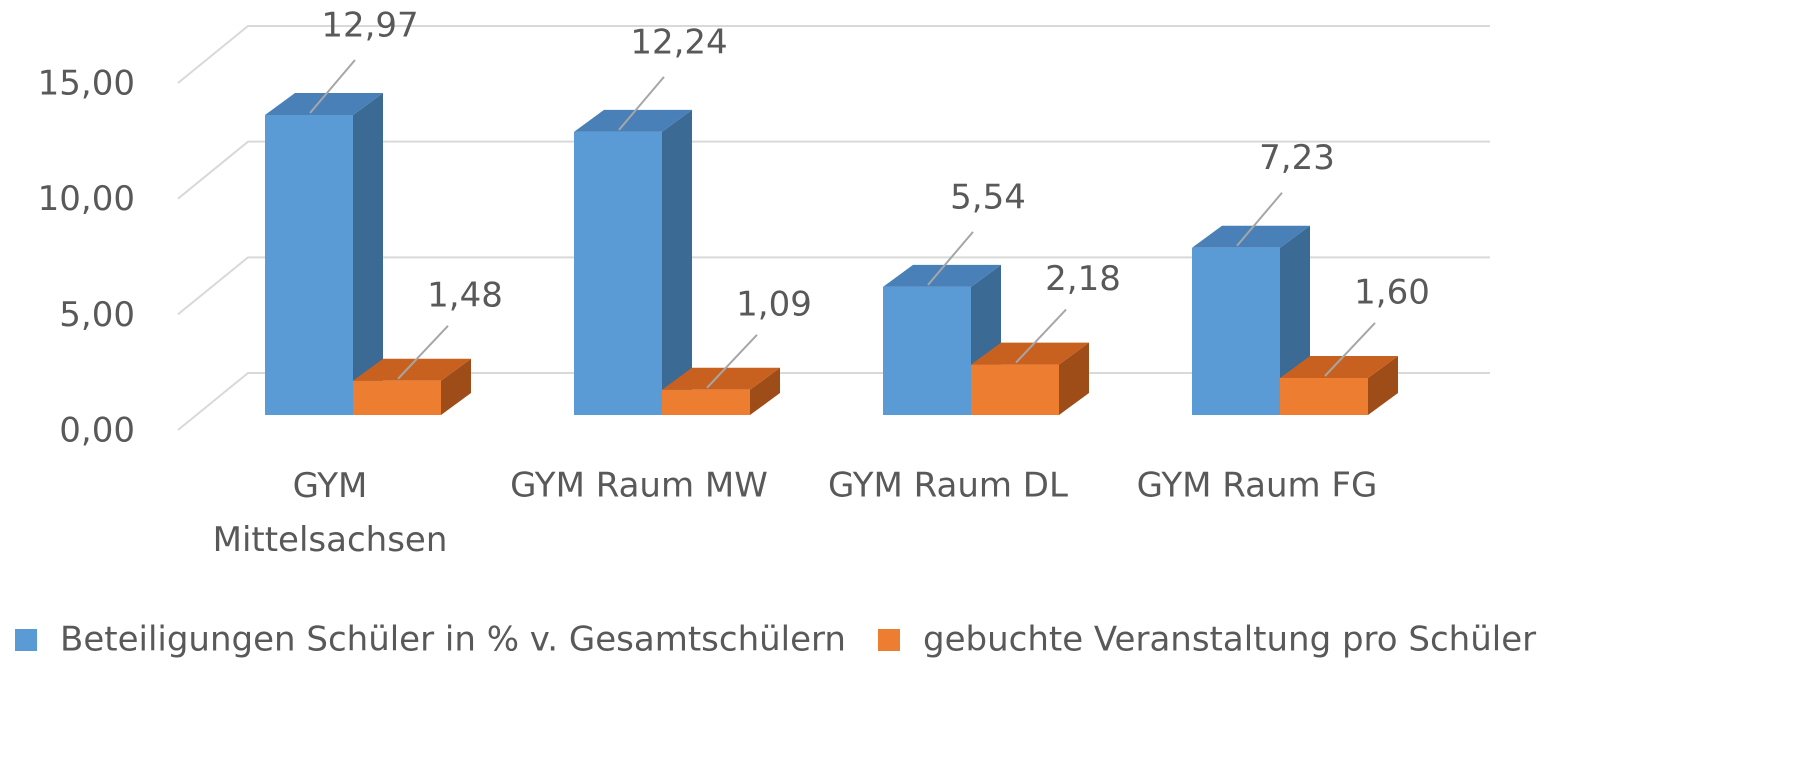 This screenshot has height=764, width=1809. I want to click on y-tick-label: 15,00, so click(86, 84).